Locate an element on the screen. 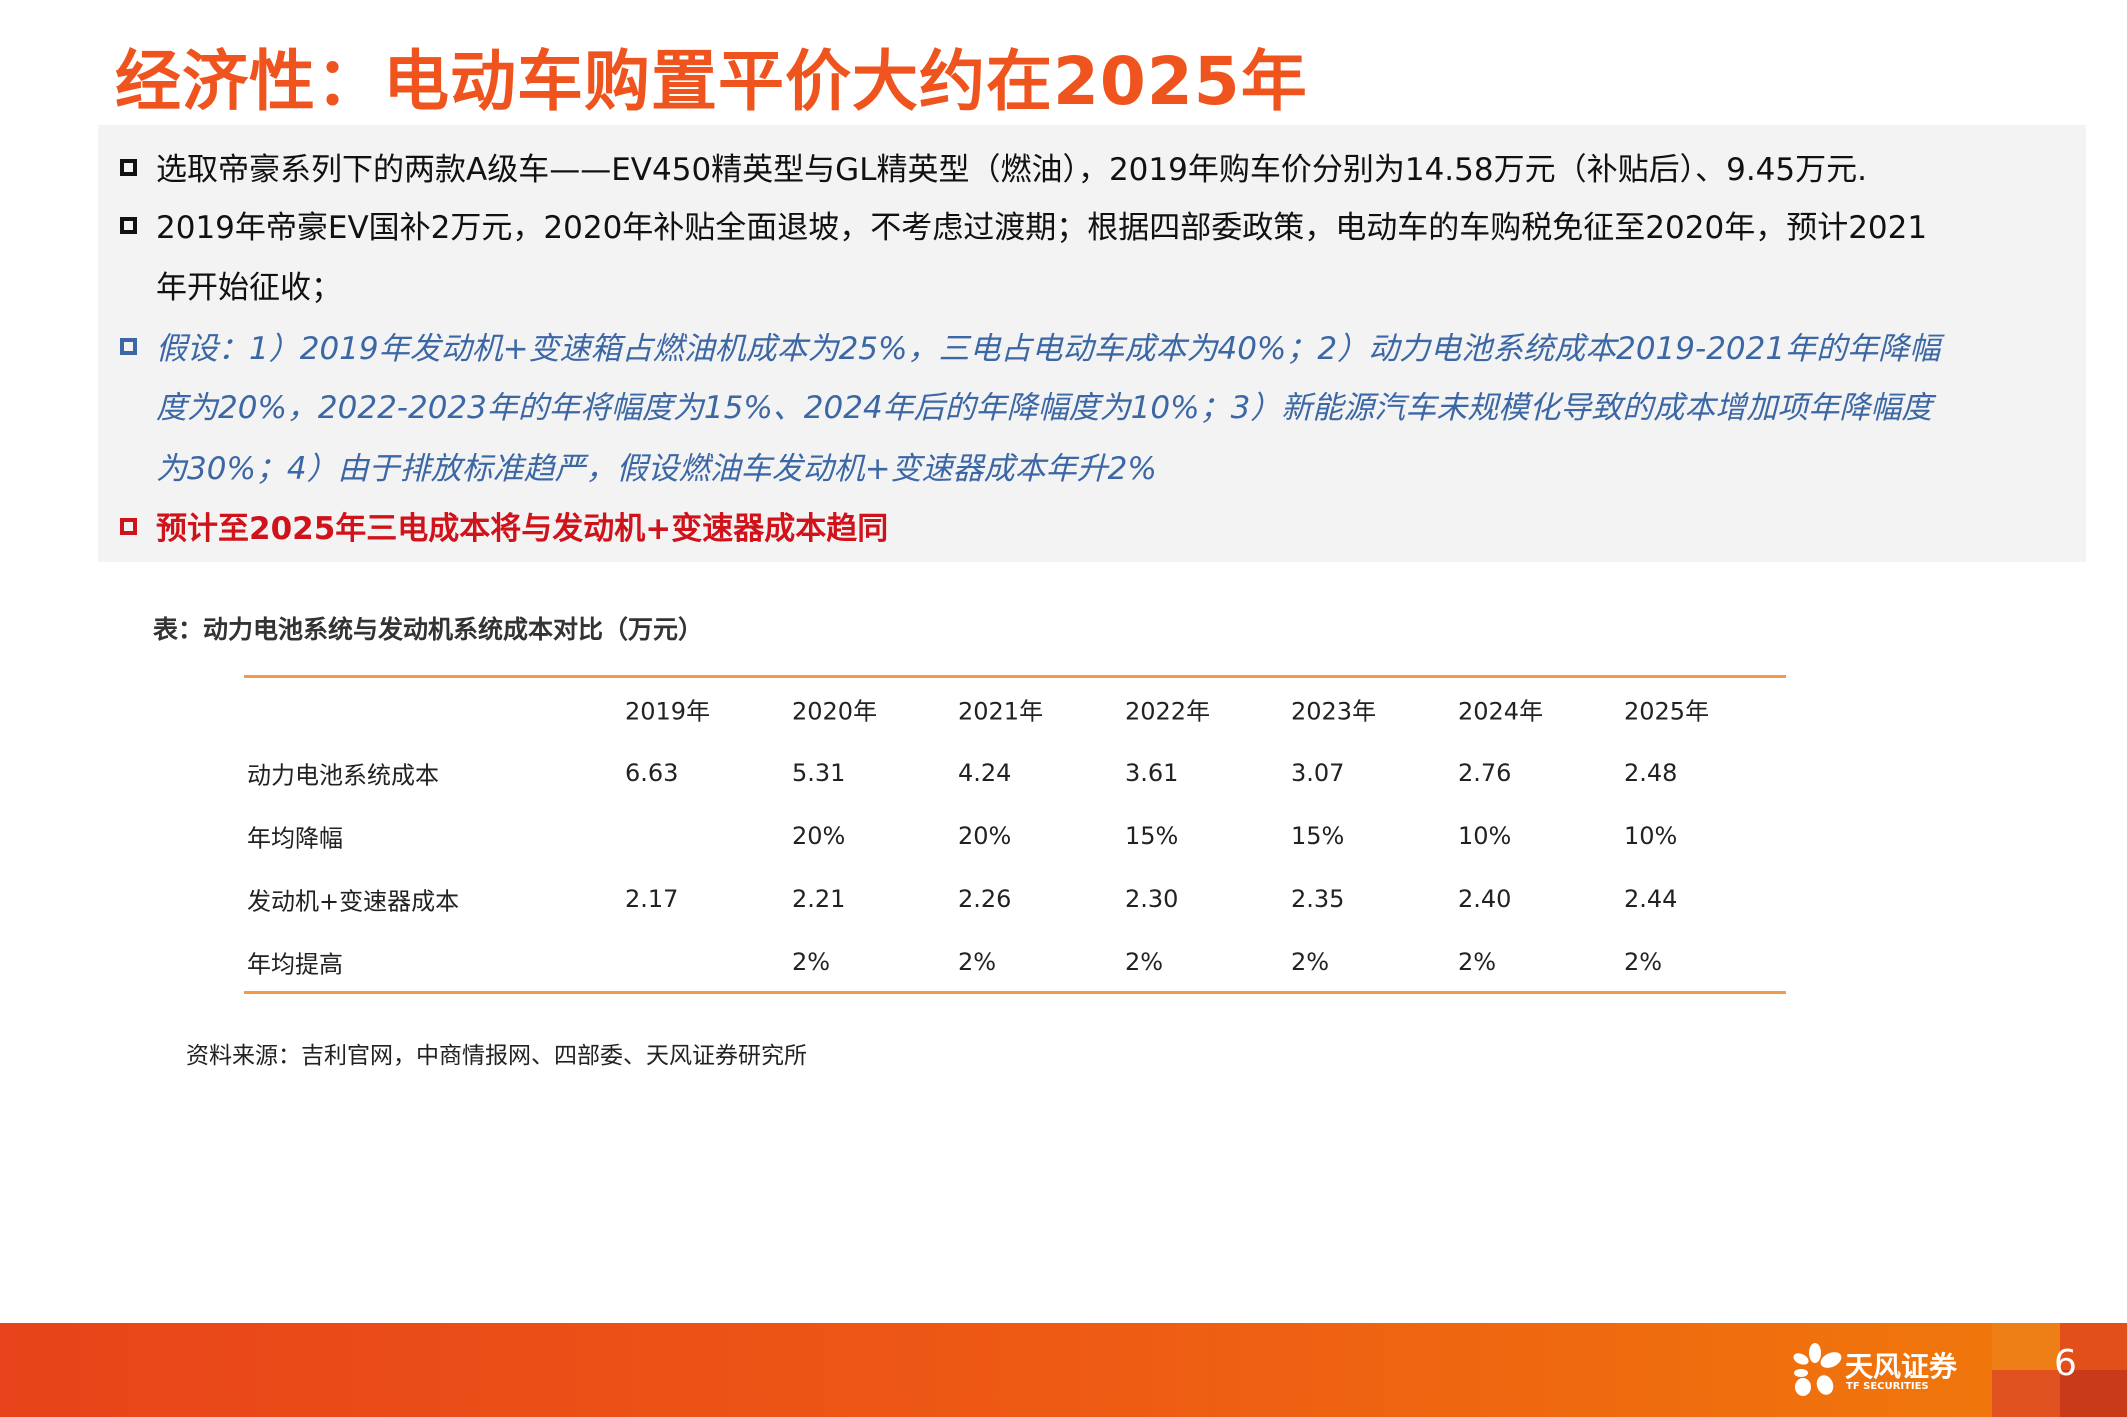  column-header: 2025年 is located at coordinates (1667, 711).